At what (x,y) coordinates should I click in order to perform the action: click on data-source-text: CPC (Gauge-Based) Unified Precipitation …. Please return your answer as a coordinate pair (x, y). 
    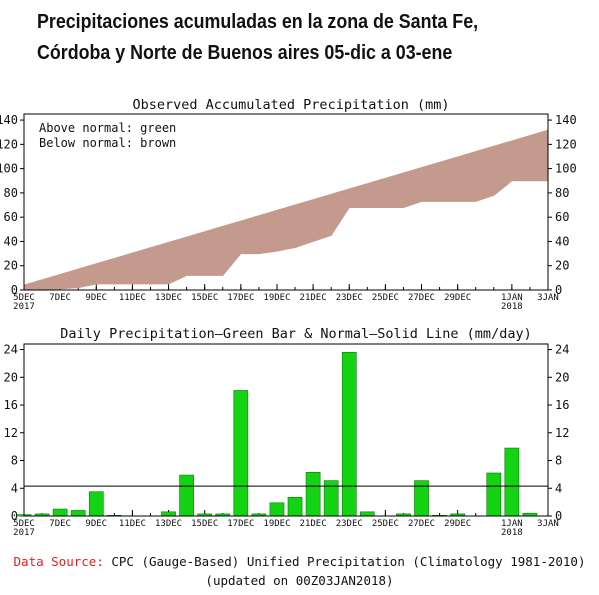
    Looking at the image, I should click on (348, 561).